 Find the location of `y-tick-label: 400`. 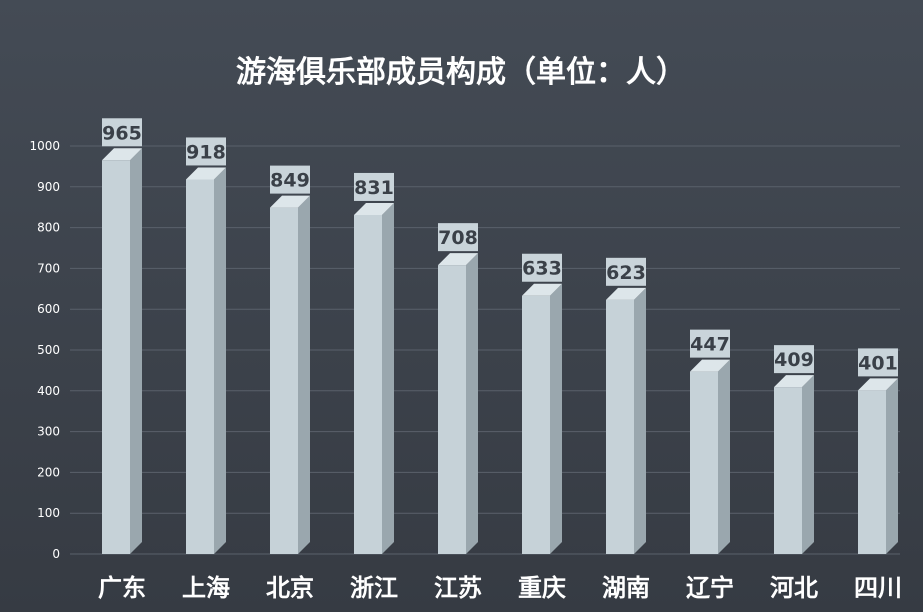

y-tick-label: 400 is located at coordinates (48, 391).